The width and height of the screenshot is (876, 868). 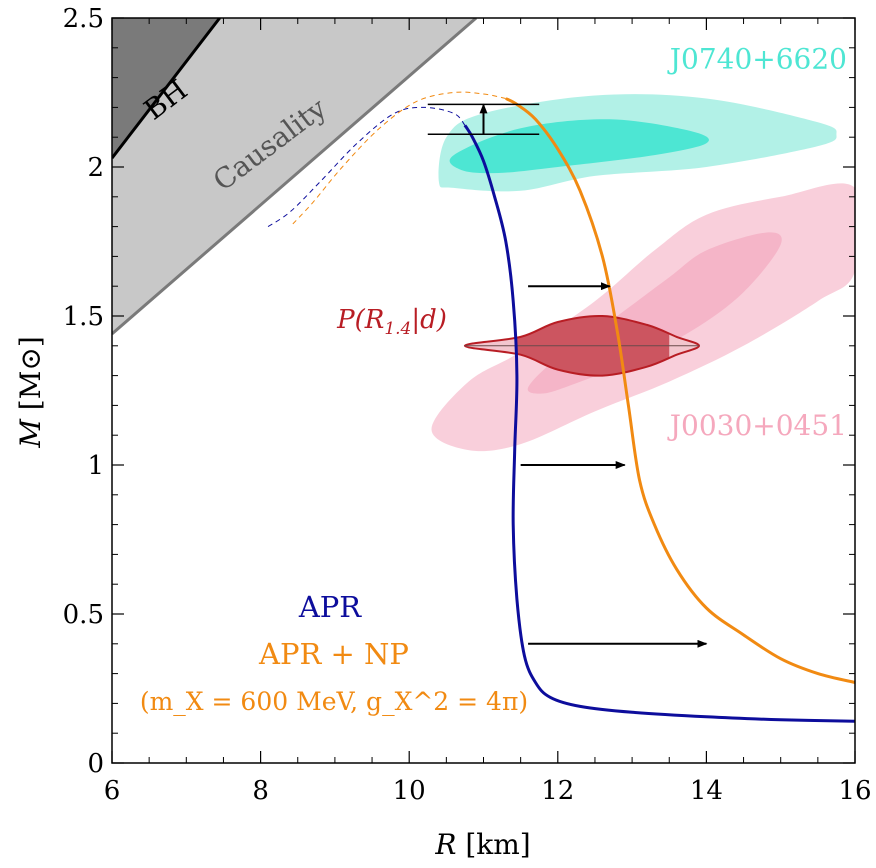 I want to click on annotation-j0740-6620: J0740+6620, so click(x=757, y=59).